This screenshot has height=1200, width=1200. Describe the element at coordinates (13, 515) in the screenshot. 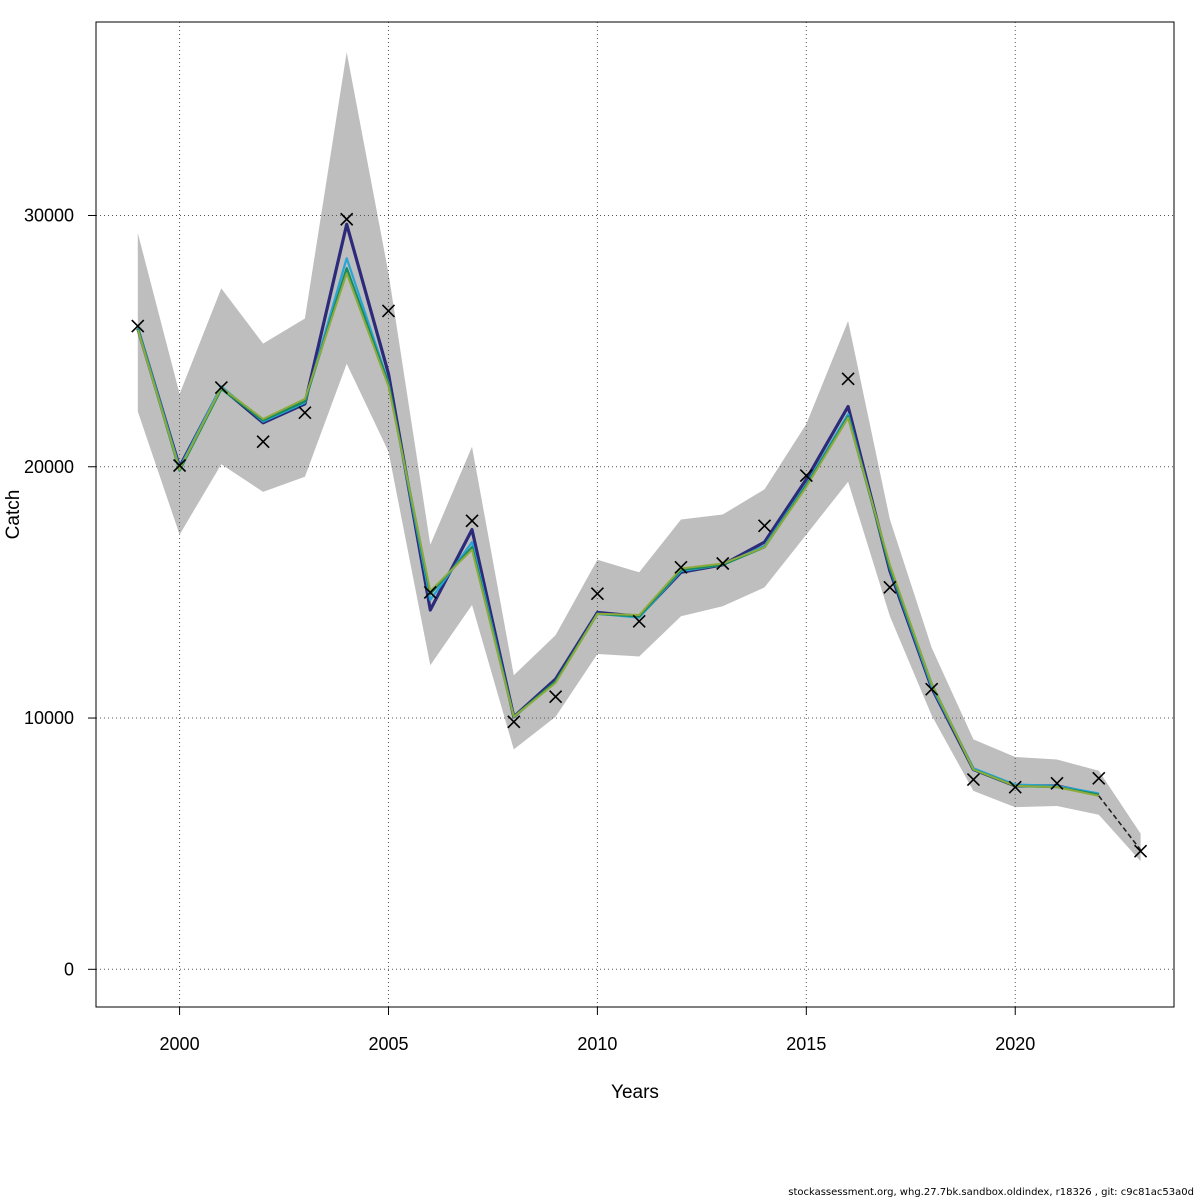

I see `y-axis-title: Catch` at that location.